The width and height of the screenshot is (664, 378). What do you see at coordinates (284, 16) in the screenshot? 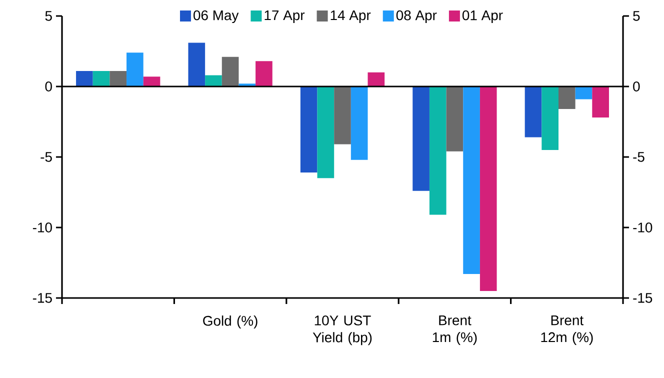
I see `legend-label: 17 Apr` at bounding box center [284, 16].